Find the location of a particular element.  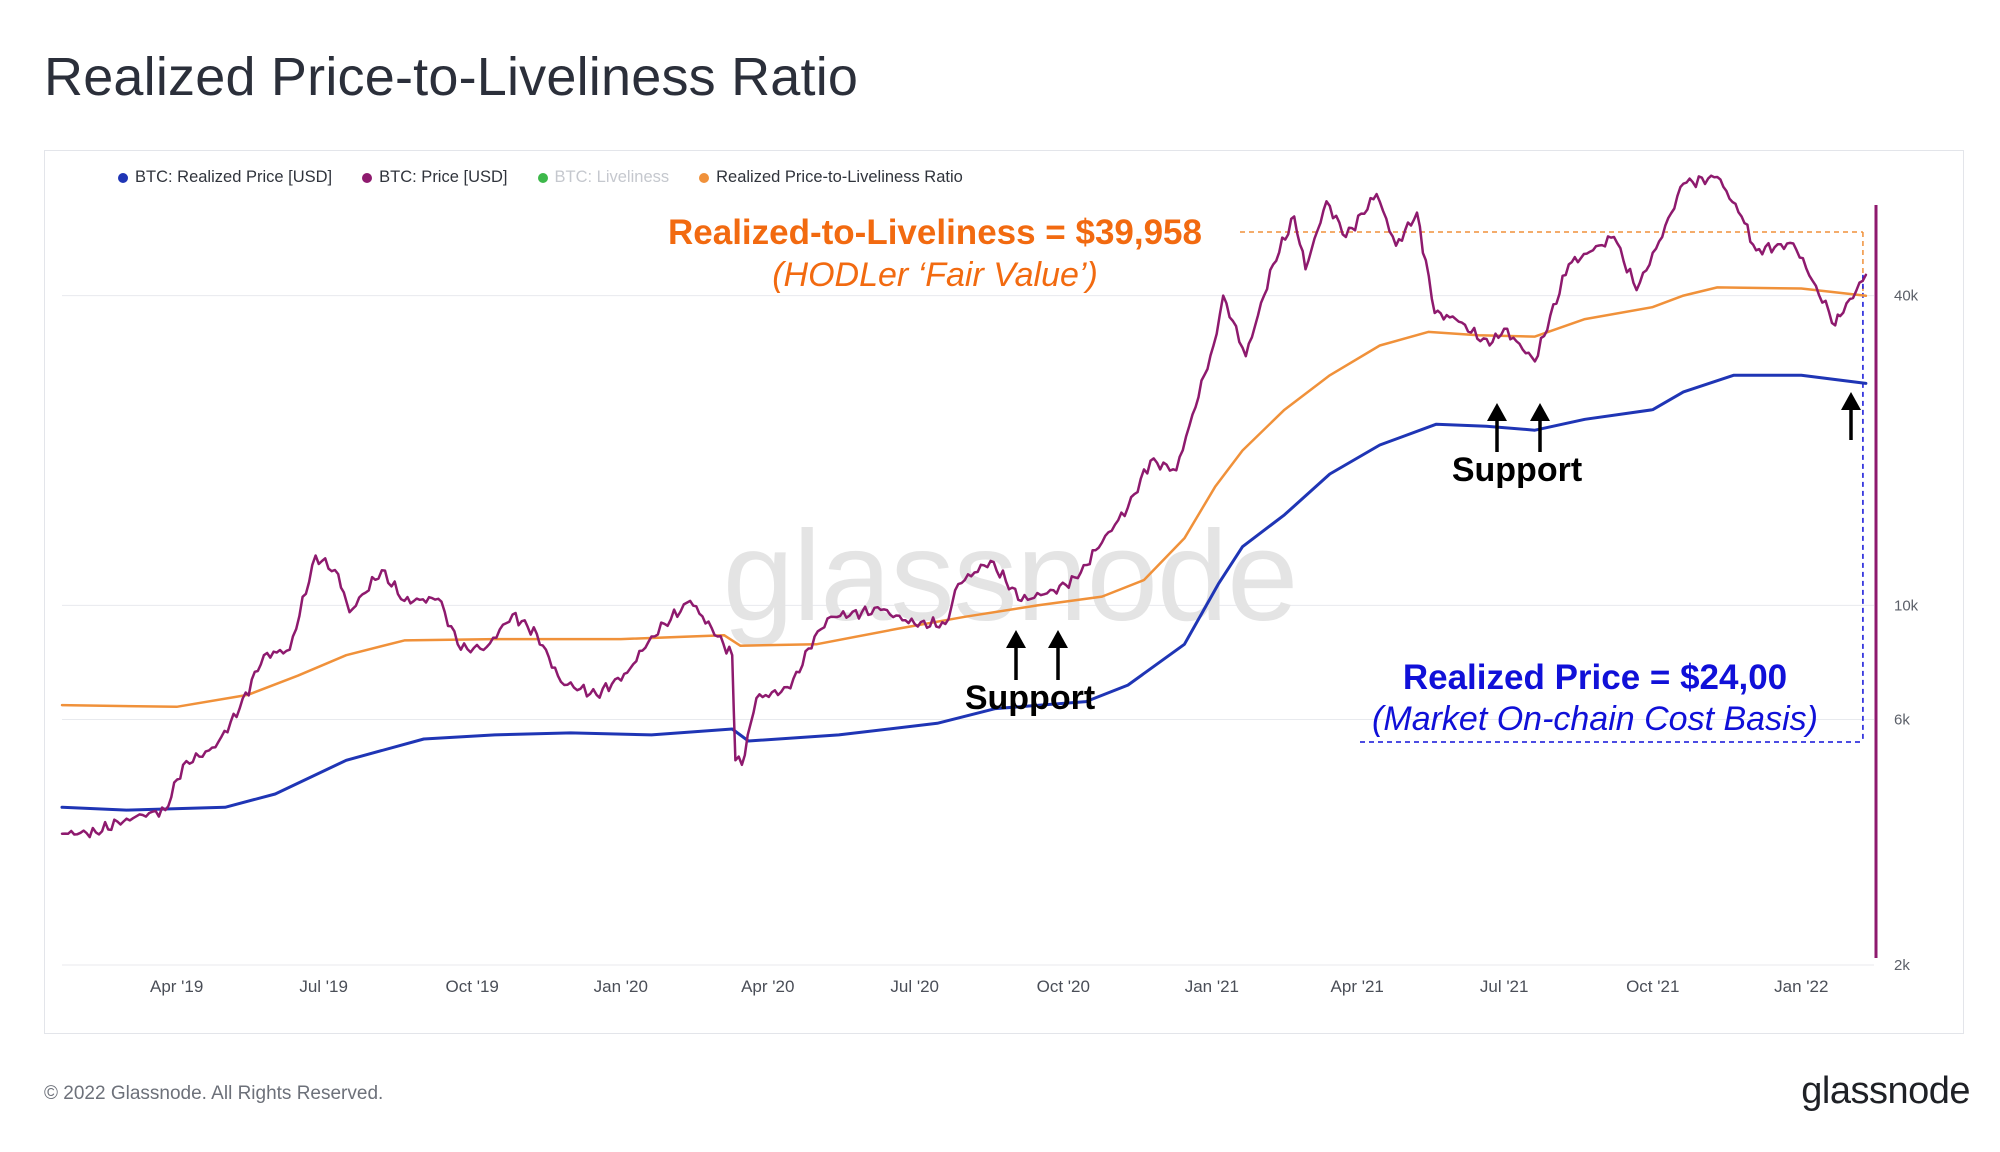

x-tick-label-0: Apr '19 is located at coordinates (176, 986).